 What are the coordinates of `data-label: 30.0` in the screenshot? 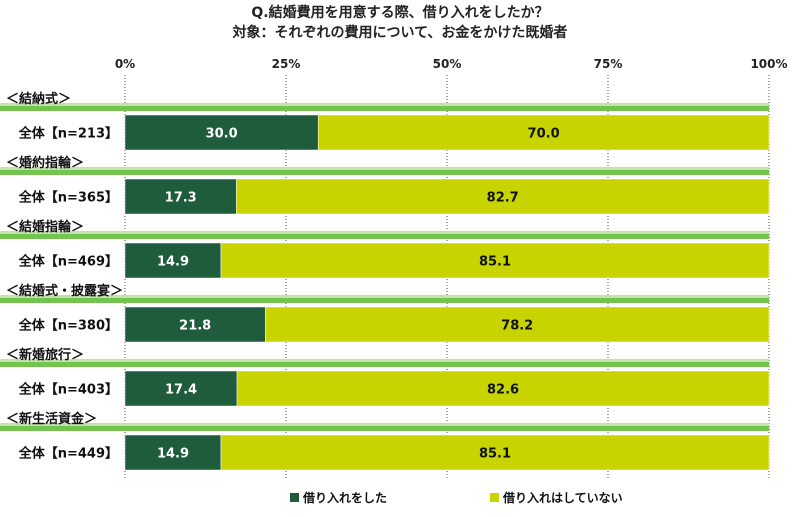 It's located at (222, 134).